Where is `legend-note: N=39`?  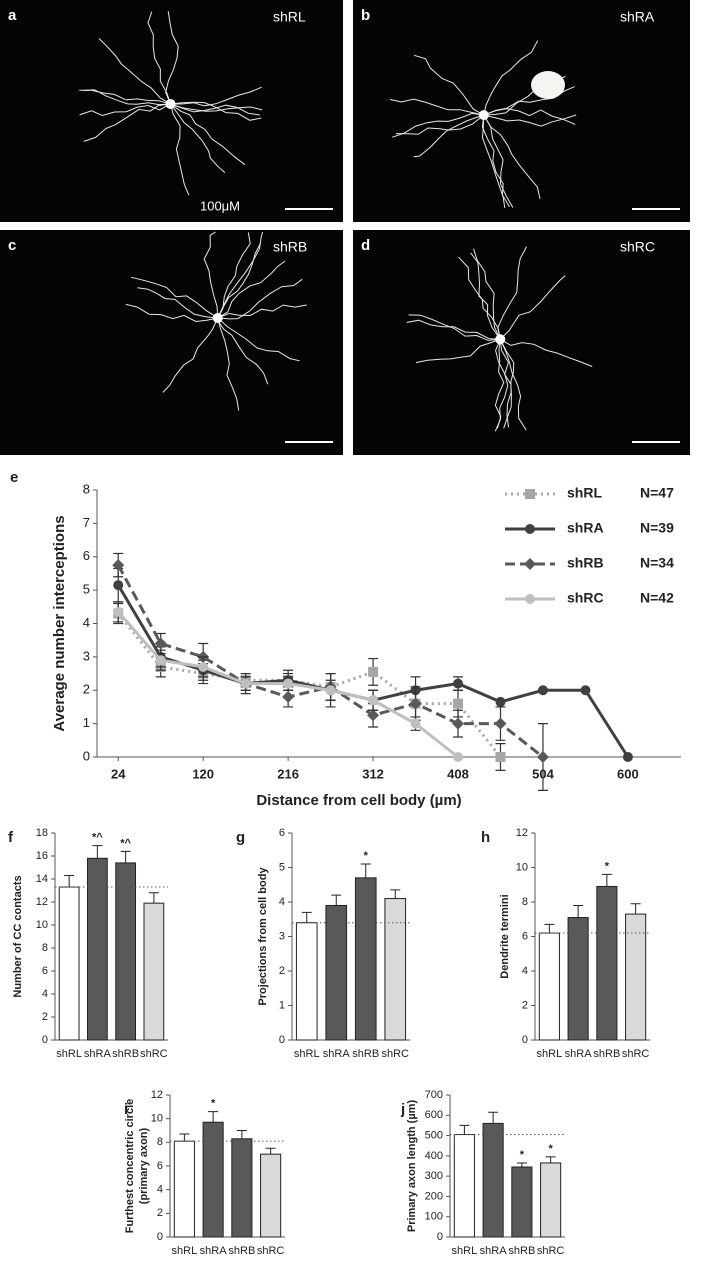 legend-note: N=39 is located at coordinates (657, 528).